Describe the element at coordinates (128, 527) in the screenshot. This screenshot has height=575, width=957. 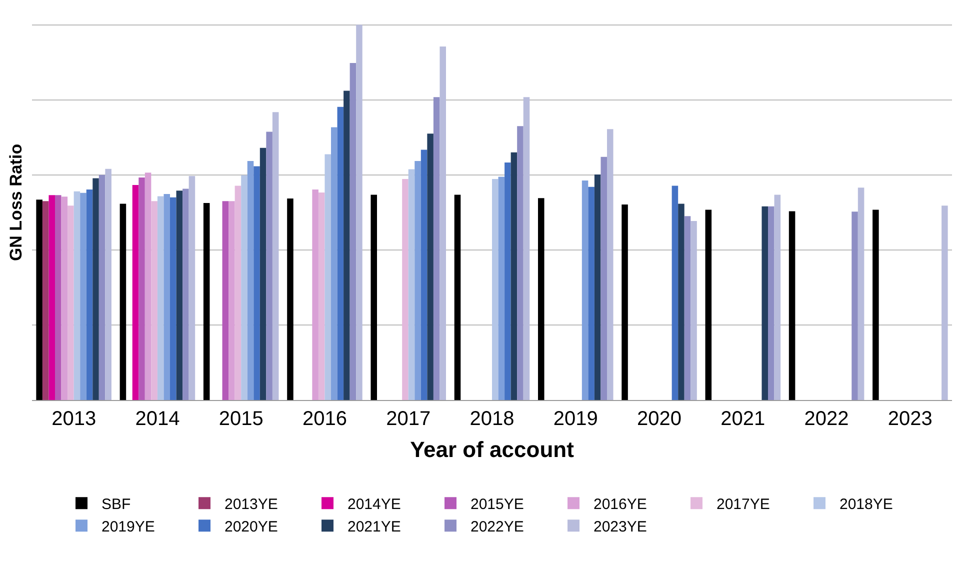
I see `legend-label: 2019YE` at that location.